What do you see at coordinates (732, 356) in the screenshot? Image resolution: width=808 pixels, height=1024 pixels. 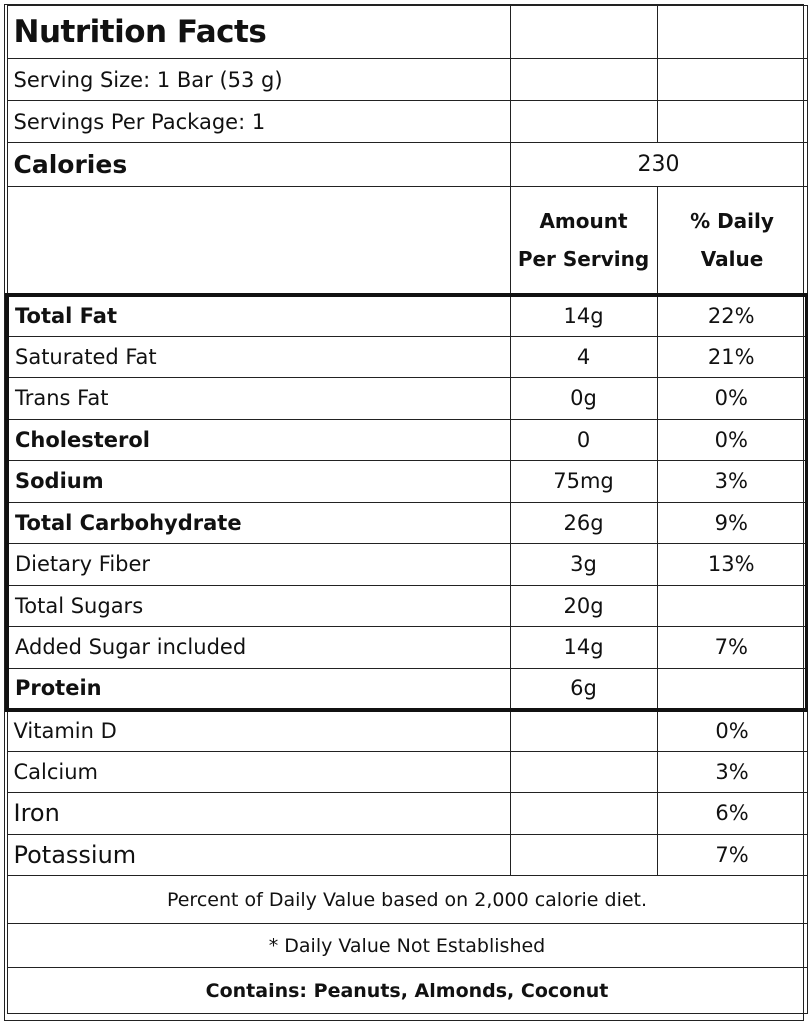 I see `nutrient-daily-value: 21%` at bounding box center [732, 356].